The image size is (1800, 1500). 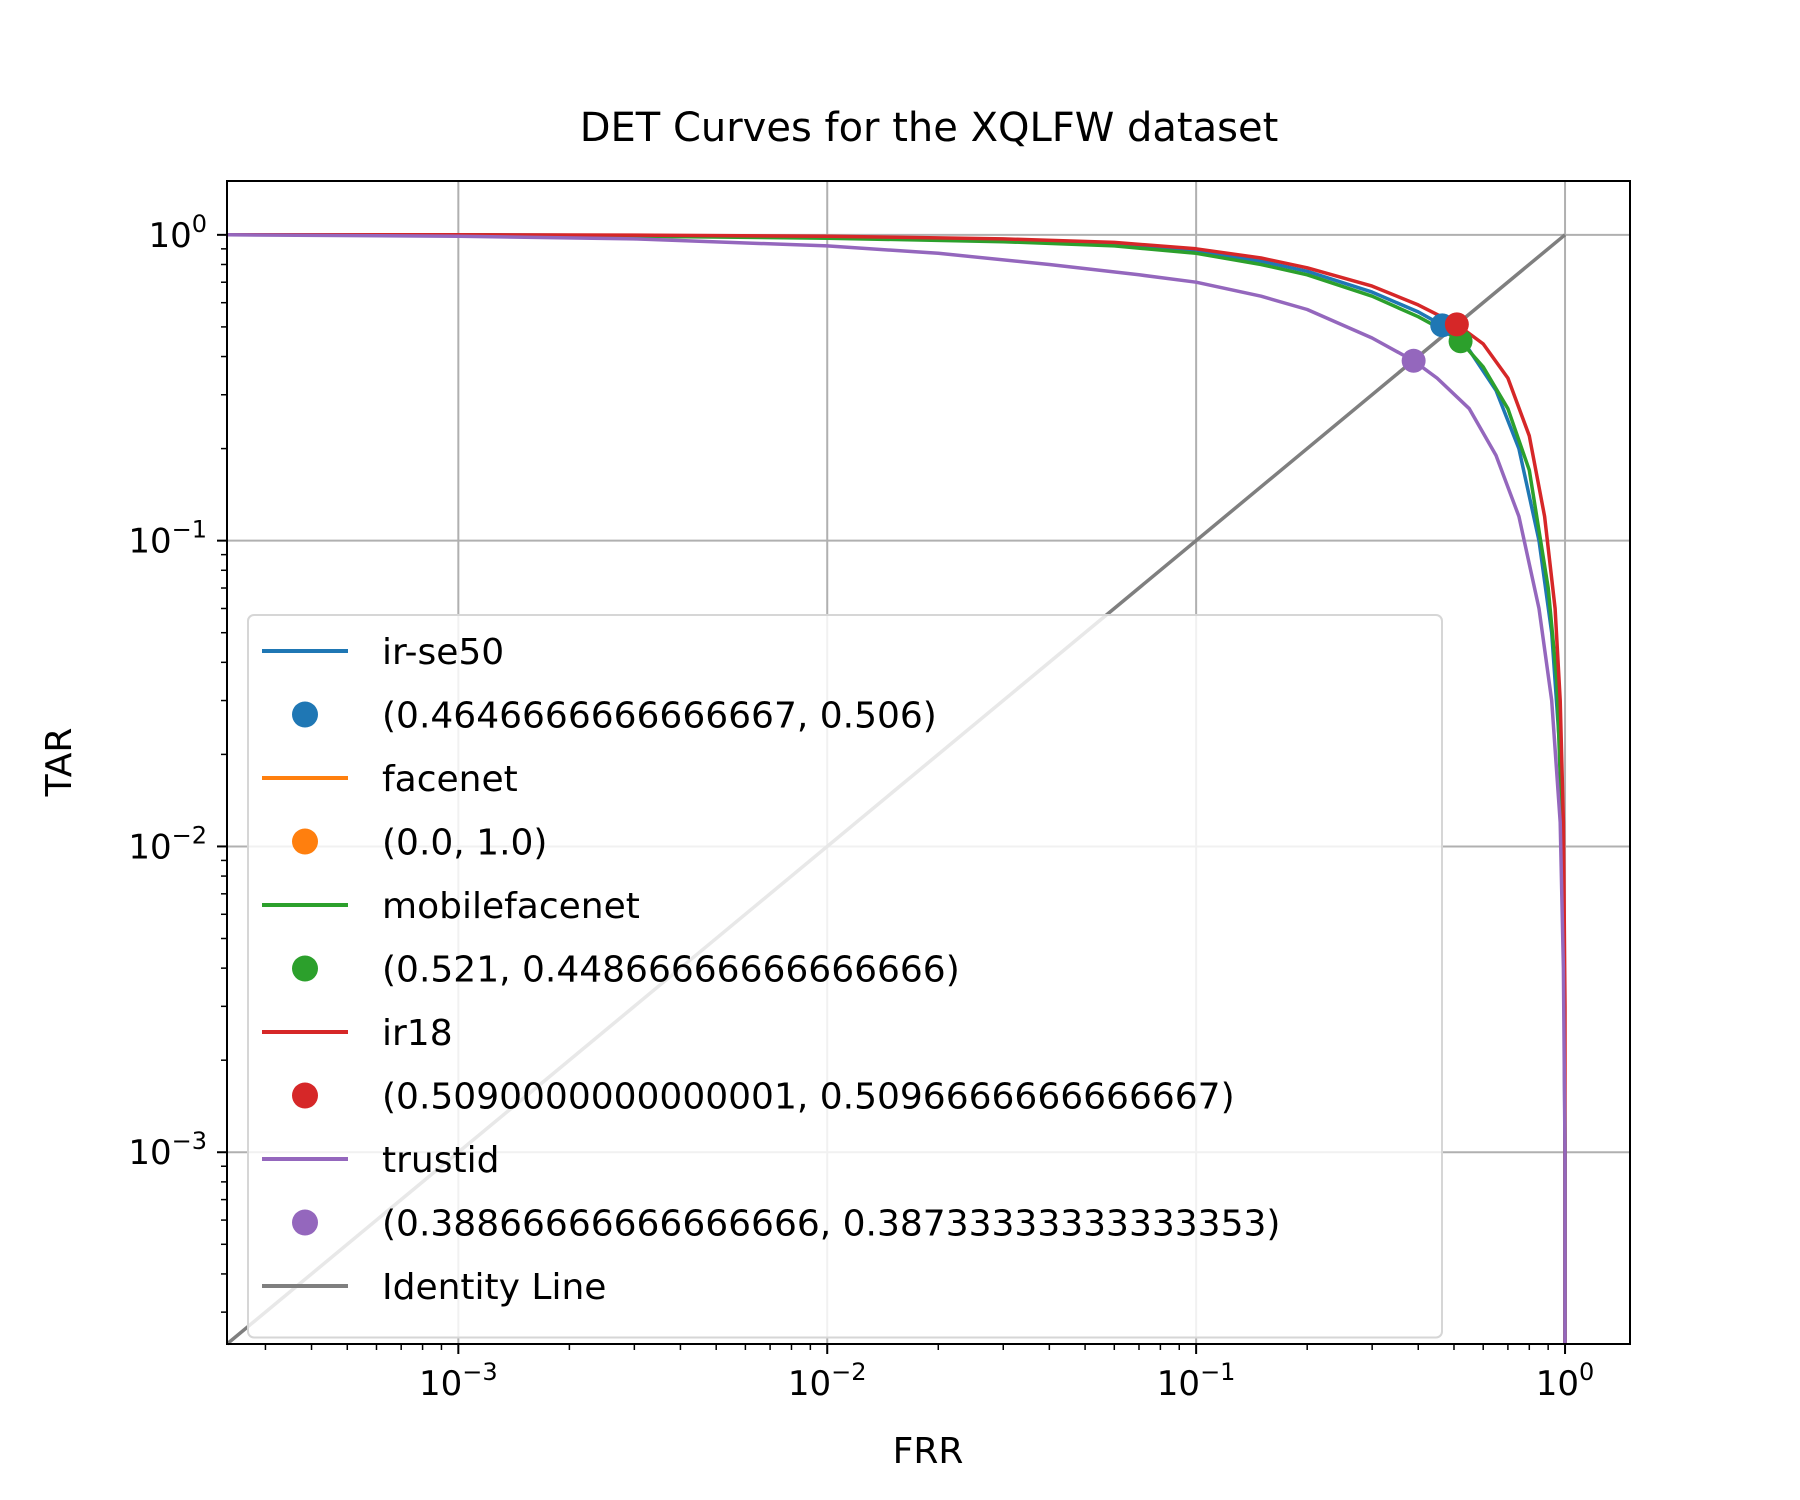 What do you see at coordinates (443, 652) in the screenshot?
I see `legend-label-ir-se50: ir-se50` at bounding box center [443, 652].